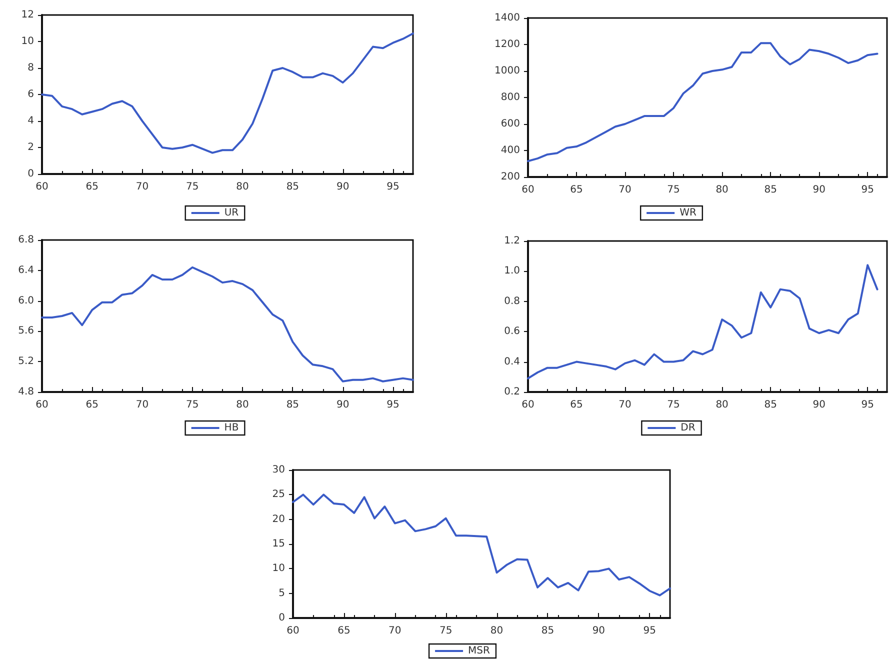 Image resolution: width=893 pixels, height=660 pixels. I want to click on y-tick-label: 1.0, so click(512, 271).